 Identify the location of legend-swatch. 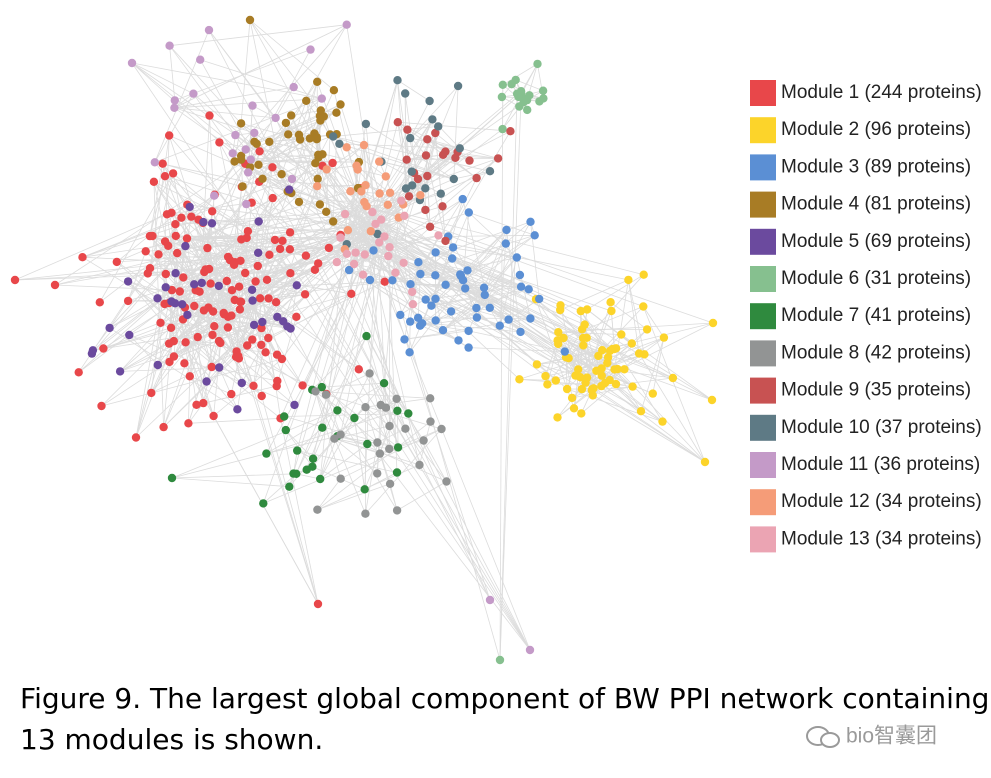
(763, 130).